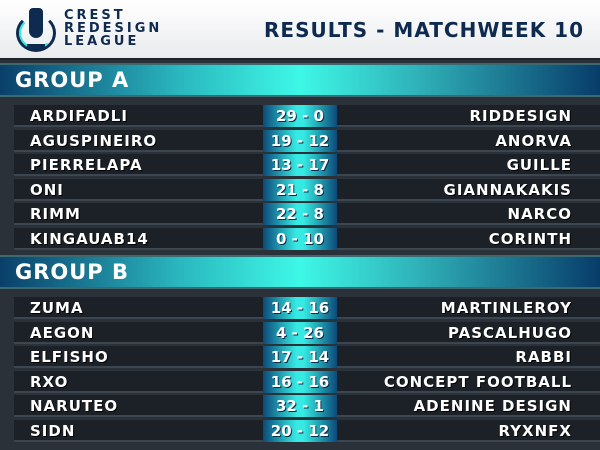 Image resolution: width=600 pixels, height=450 pixels. Describe the element at coordinates (300, 140) in the screenshot. I see `match-score: 19 - 12` at that location.